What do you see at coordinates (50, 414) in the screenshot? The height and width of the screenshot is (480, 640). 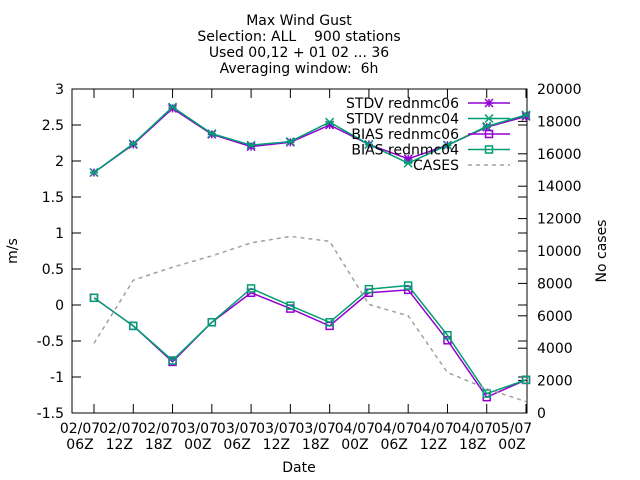 I see `y-tick-label: -1.5` at bounding box center [50, 414].